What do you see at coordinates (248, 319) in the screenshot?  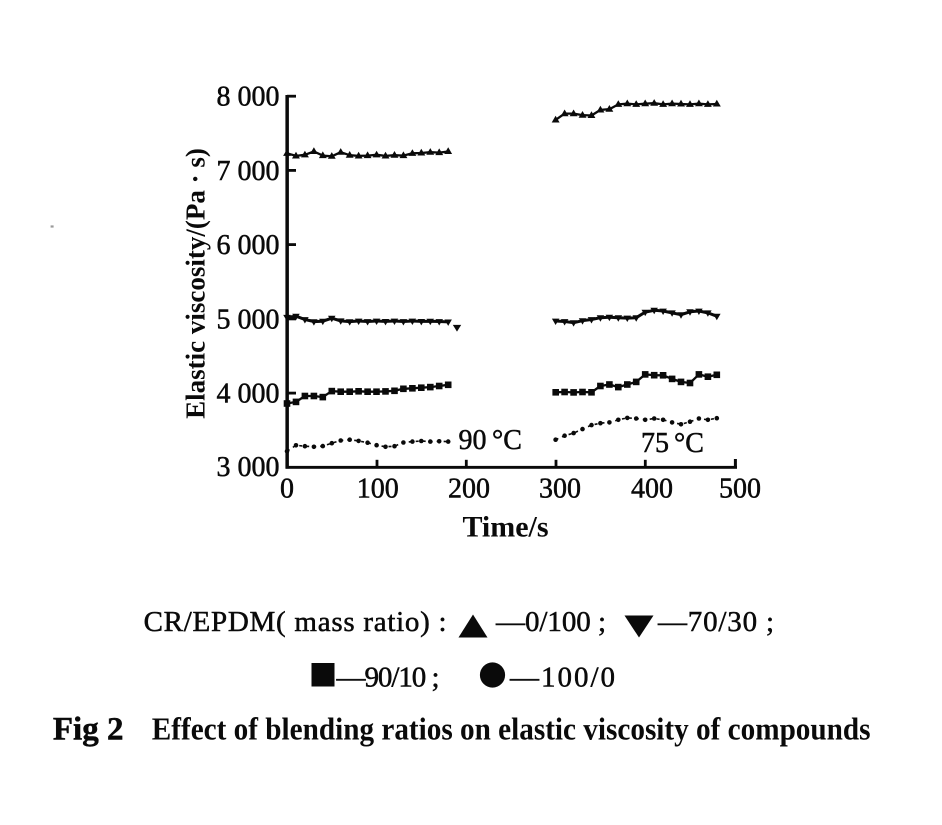 I see `svg-text: 5 000` at bounding box center [248, 319].